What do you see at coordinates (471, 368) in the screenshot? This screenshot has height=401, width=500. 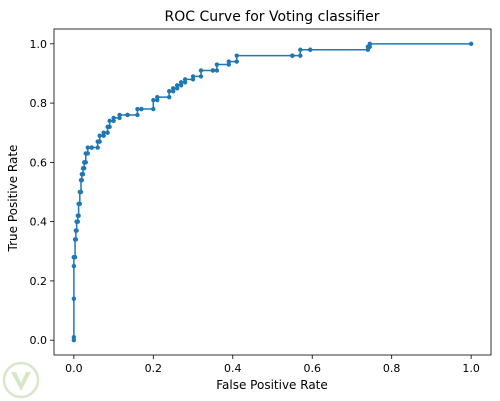 I see `x-tick-label: 1.0` at bounding box center [471, 368].